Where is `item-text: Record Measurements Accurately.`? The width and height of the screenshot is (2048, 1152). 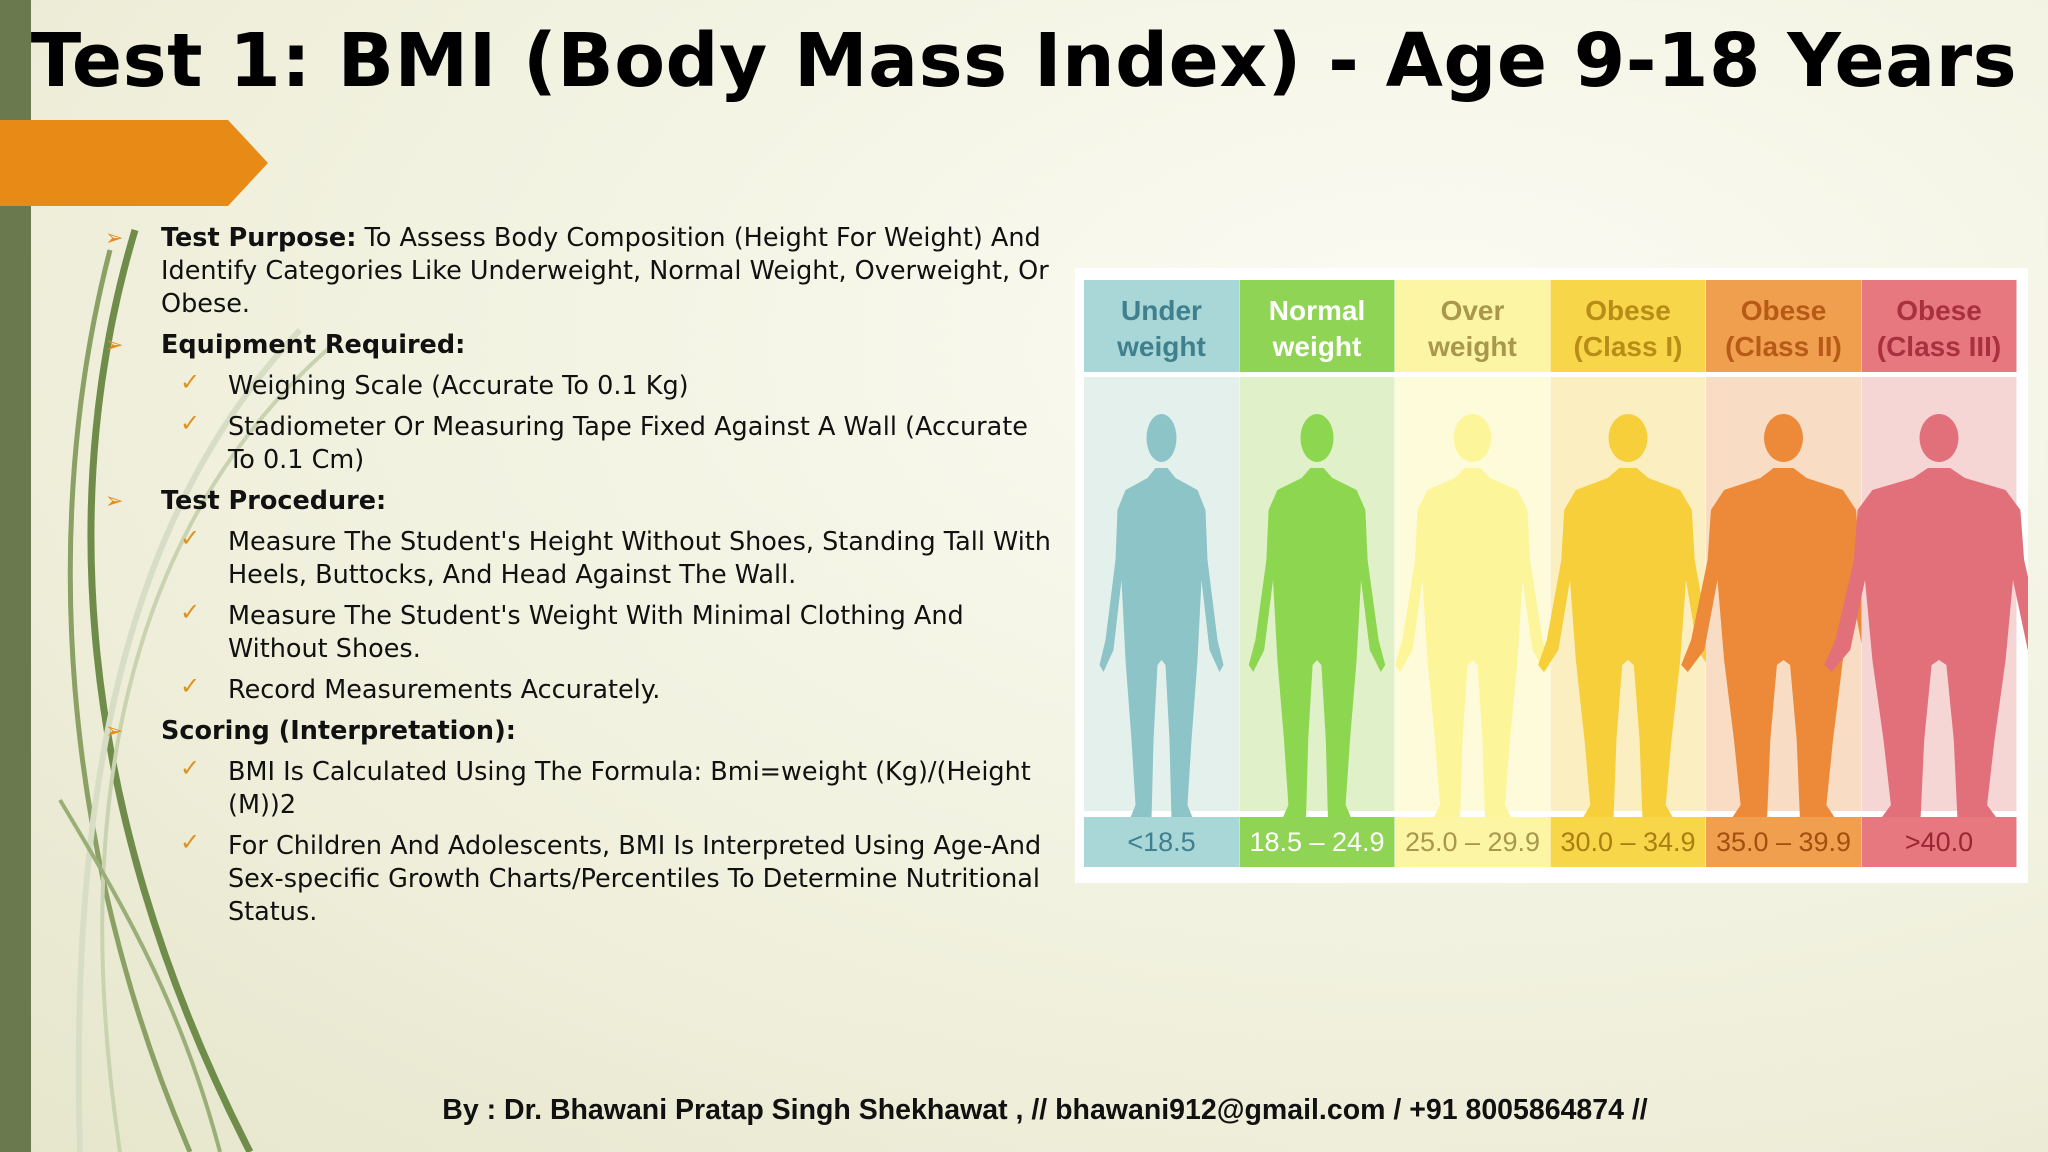
item-text: Record Measurements Accurately. is located at coordinates (444, 690).